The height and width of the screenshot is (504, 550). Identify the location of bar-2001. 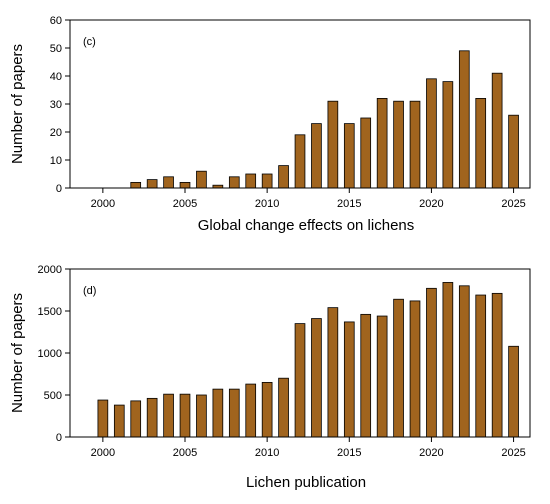
(119, 421).